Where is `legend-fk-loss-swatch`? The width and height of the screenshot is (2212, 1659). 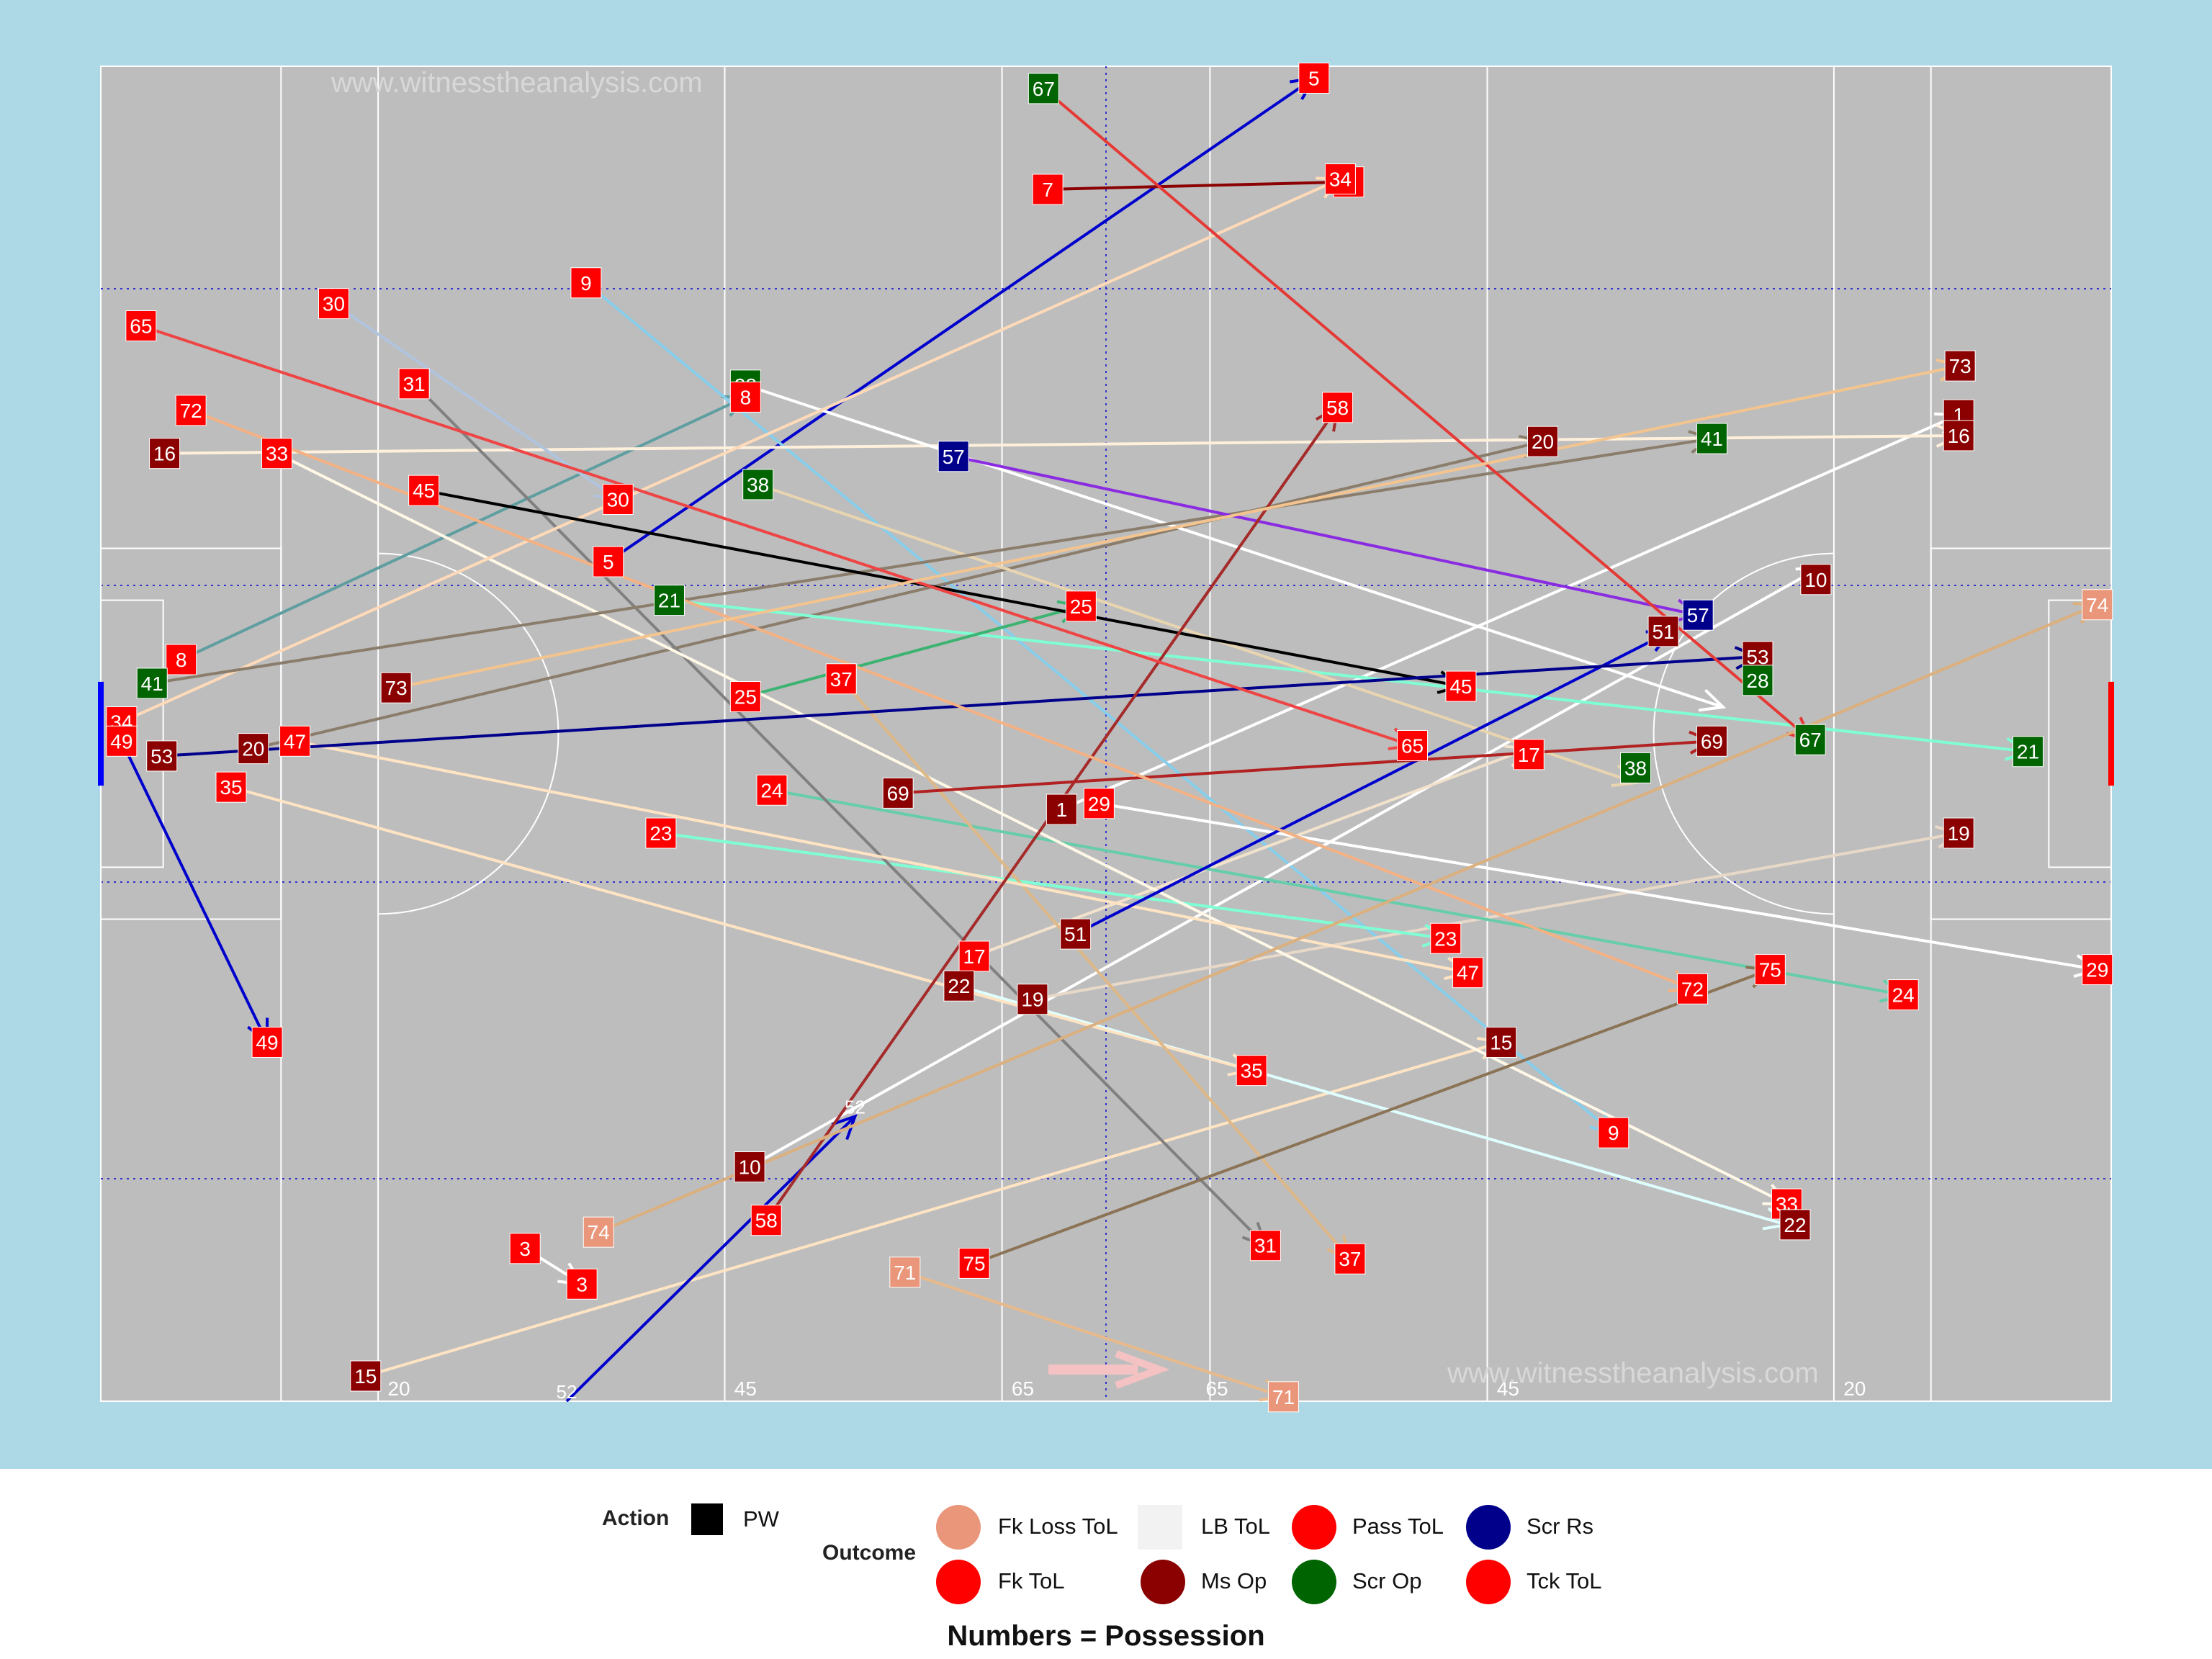 legend-fk-loss-swatch is located at coordinates (958, 1528).